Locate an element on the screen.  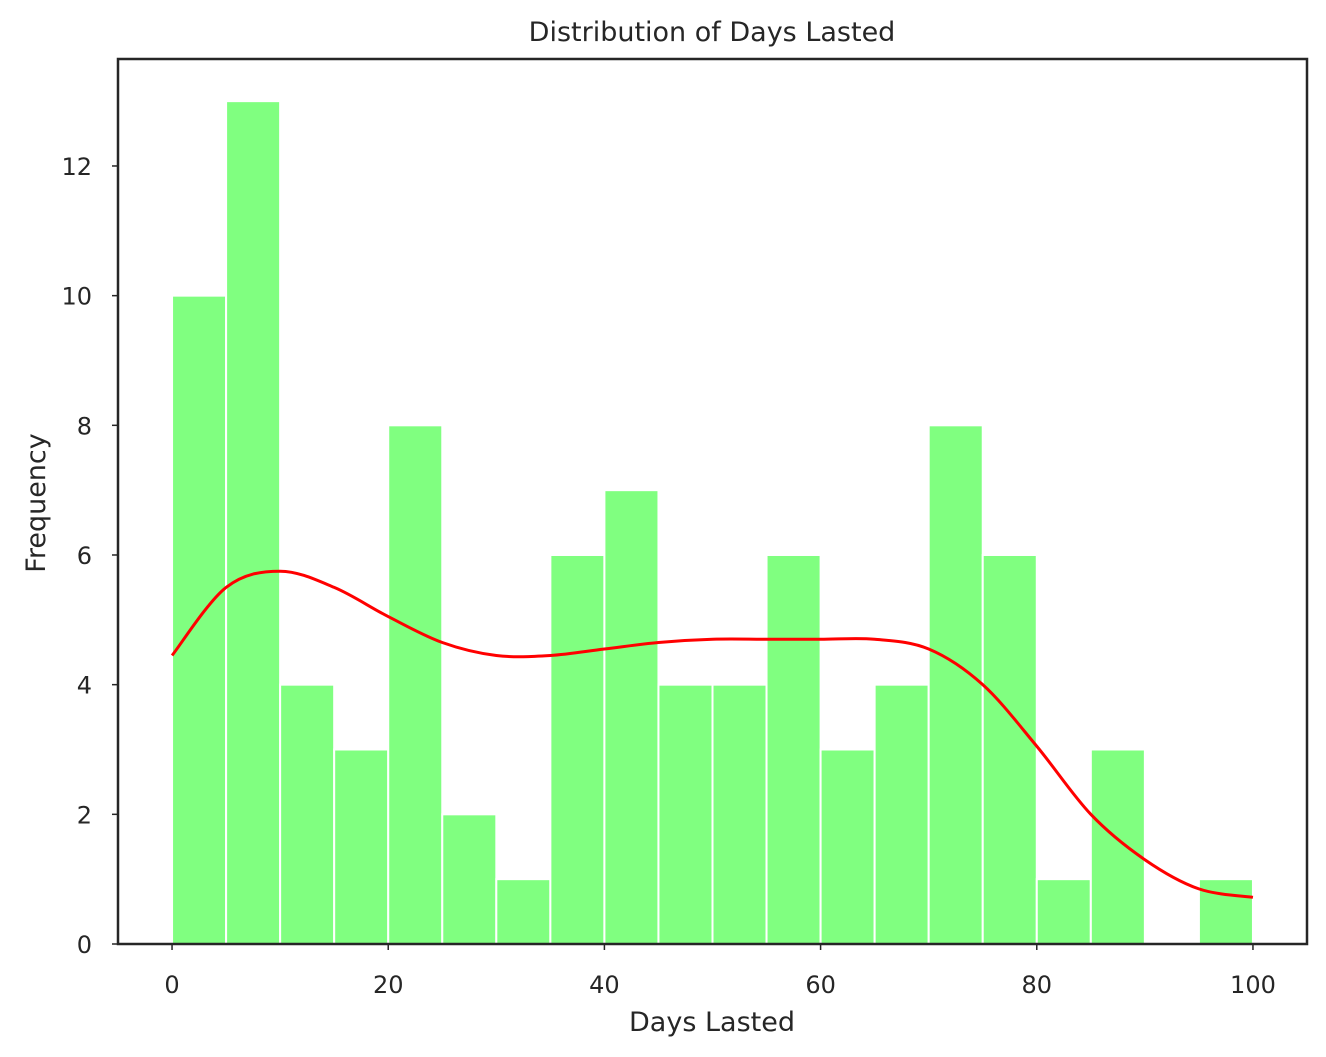
x-tick-label: 0 is located at coordinates (171, 985).